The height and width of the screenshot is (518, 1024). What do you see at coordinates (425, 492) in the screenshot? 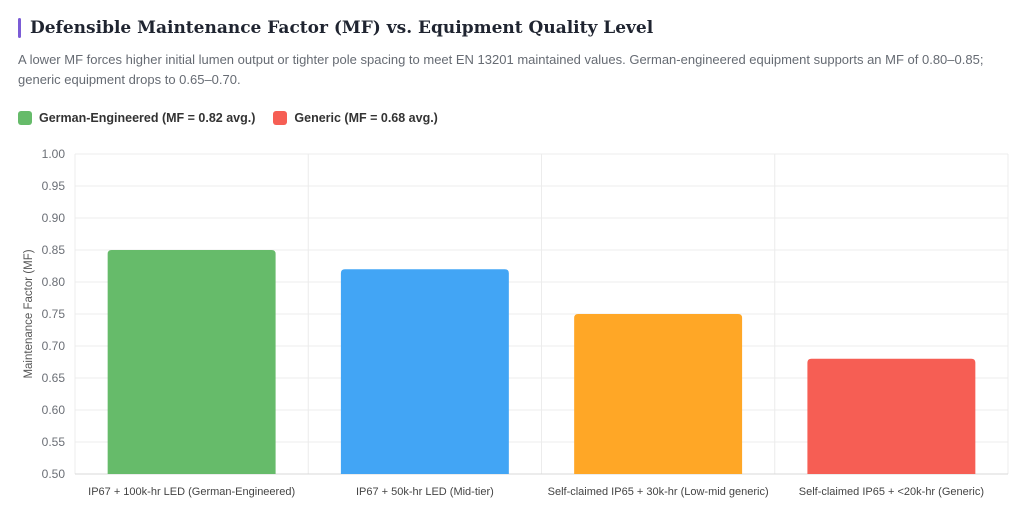
I see `x-category-label: IP67 + 50k-hr LED (Mid-tier)` at bounding box center [425, 492].